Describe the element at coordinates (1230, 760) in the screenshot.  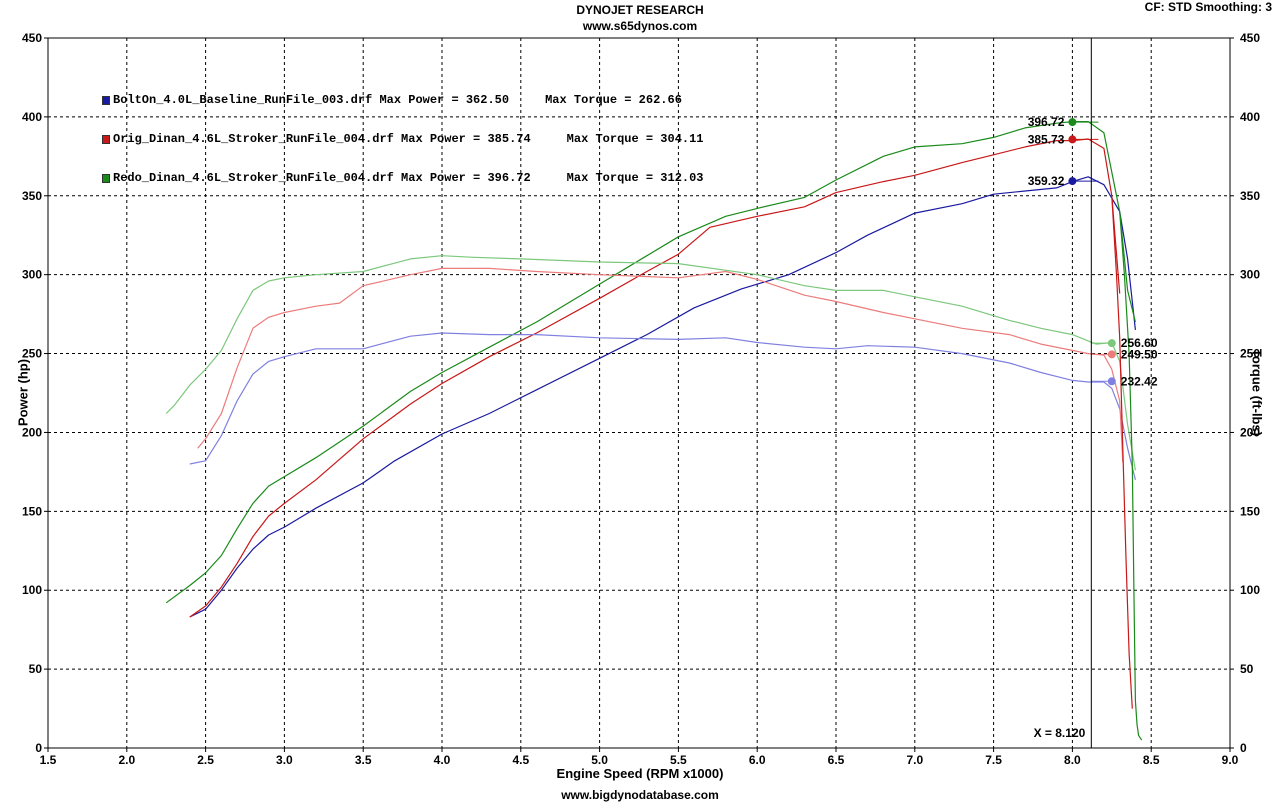
I see `x-tick-label: 9.0` at that location.